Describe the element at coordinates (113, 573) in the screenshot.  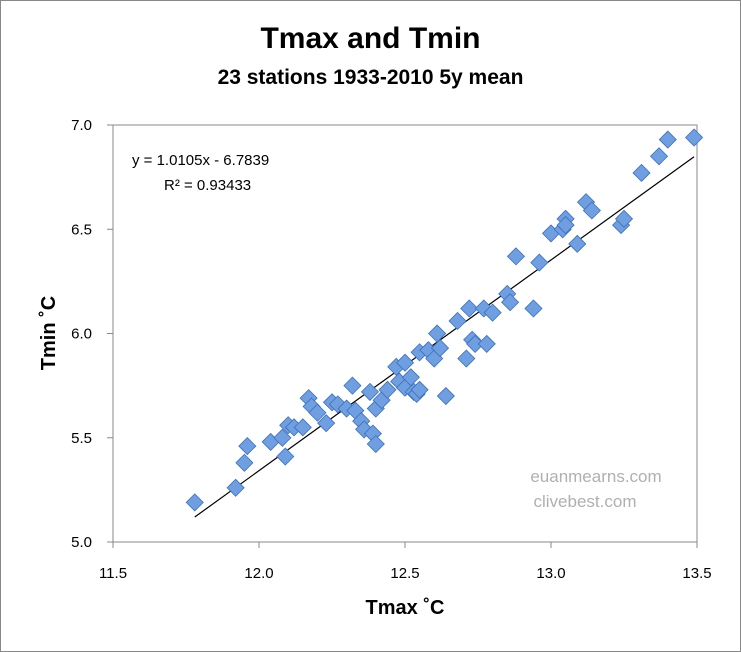
I see `x-tick-label: 11.5` at that location.